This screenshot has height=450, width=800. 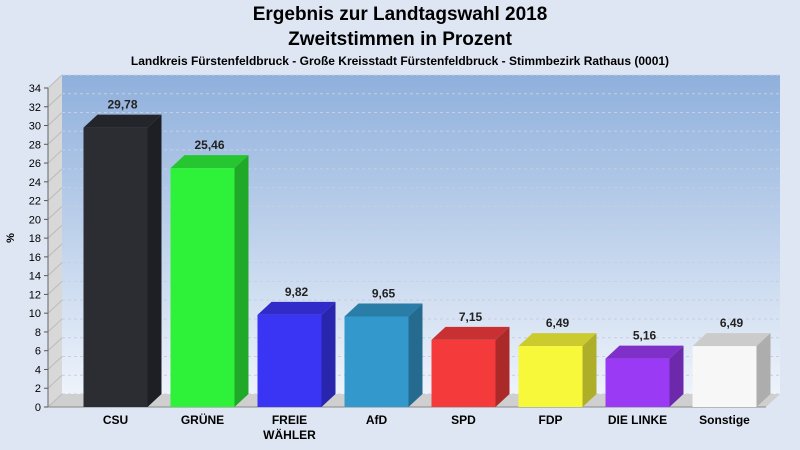 I want to click on chart-title: Ergebnis zur Landtagswahl 2018, so click(x=400, y=14).